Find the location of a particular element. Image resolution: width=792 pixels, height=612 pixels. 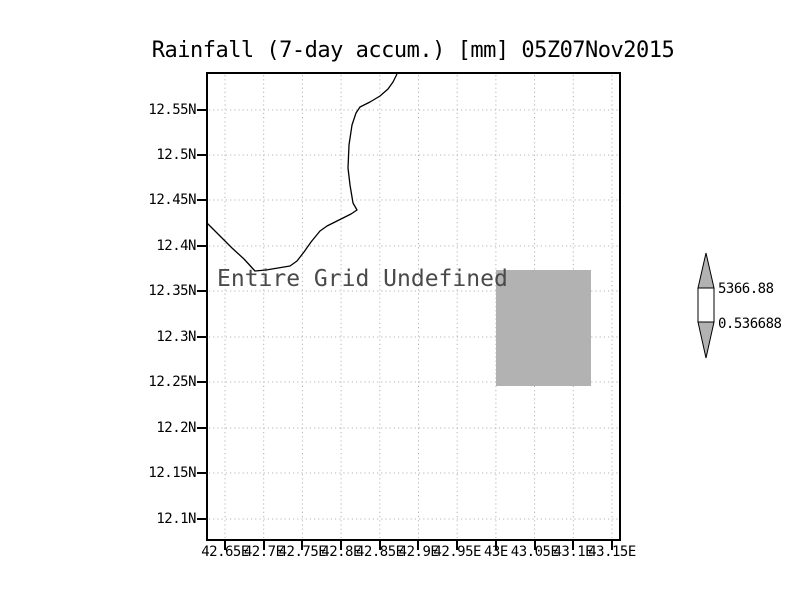

y-axis-label: 12.2N is located at coordinates (176, 428).